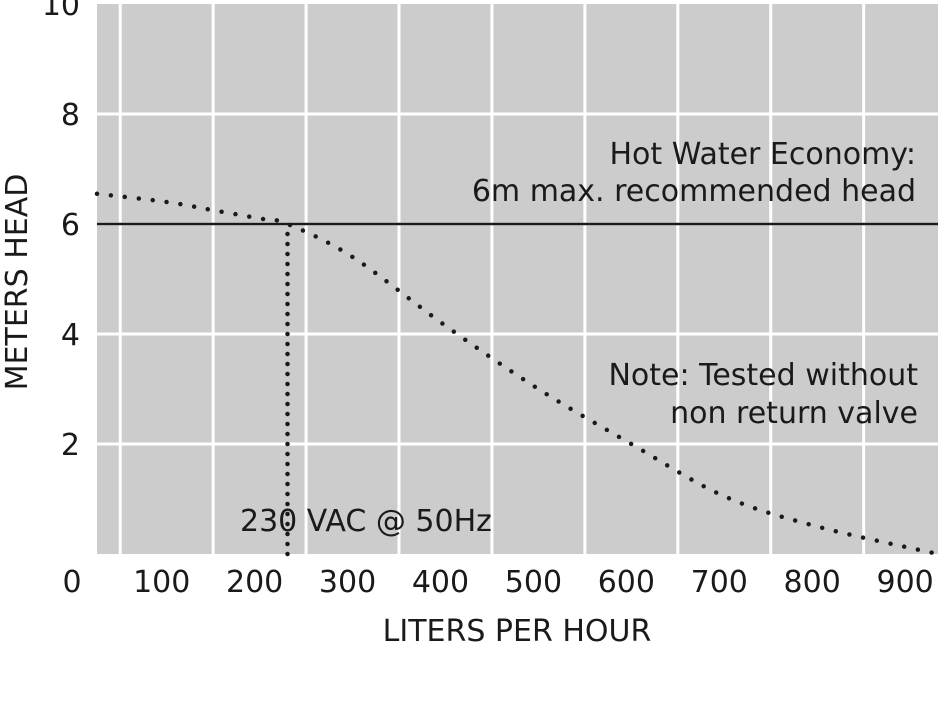 The width and height of the screenshot is (940, 708). What do you see at coordinates (70, 115) in the screenshot?
I see `y-tick-label: 8` at bounding box center [70, 115].